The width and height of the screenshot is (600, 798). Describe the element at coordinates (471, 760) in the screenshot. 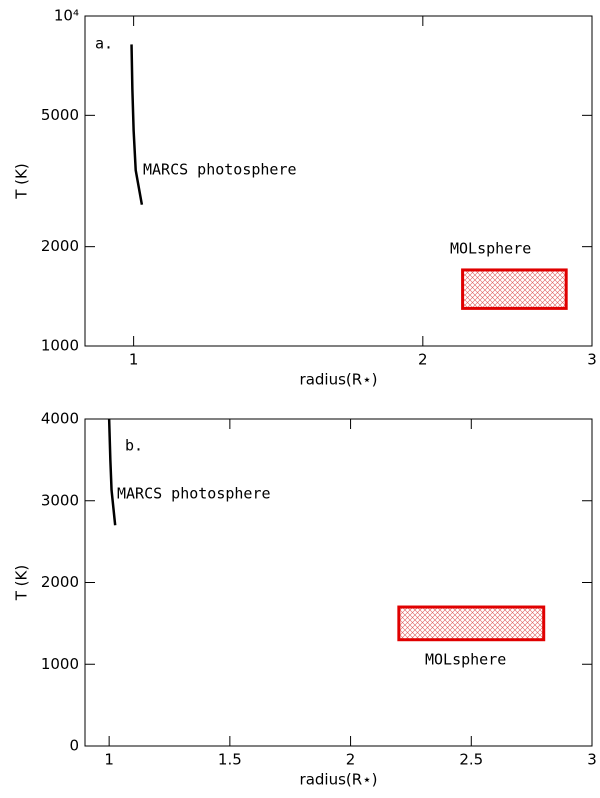

I see `x-tick-label: 2.5` at that location.